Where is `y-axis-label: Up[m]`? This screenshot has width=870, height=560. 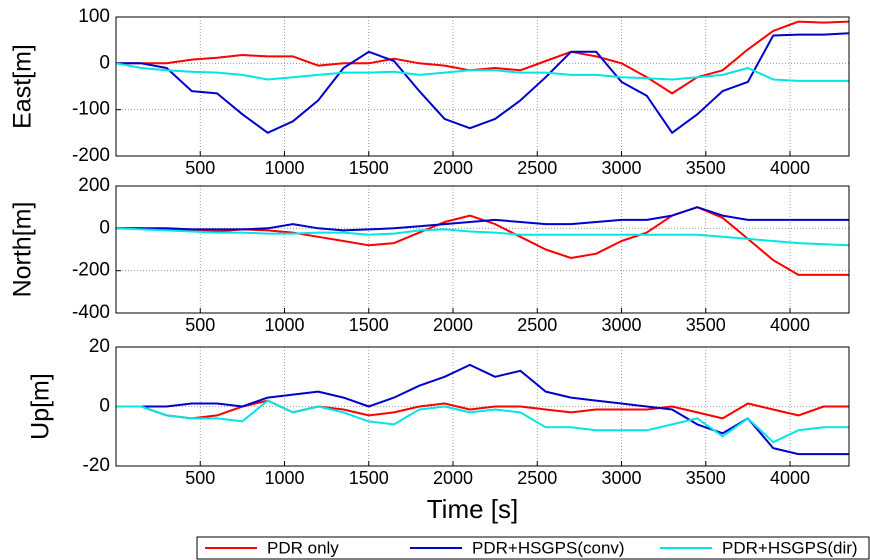
y-axis-label: Up[m] is located at coordinates (41, 406).